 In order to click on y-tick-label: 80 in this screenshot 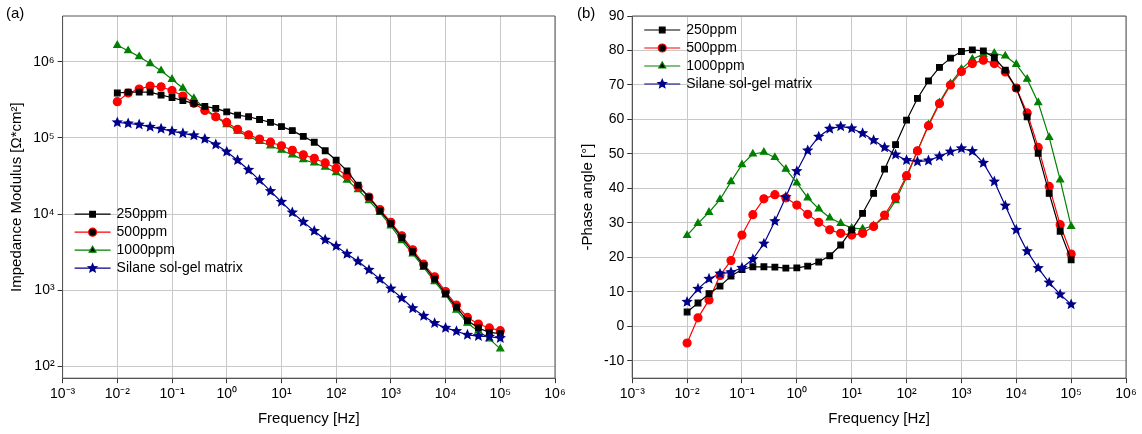, I will do `click(616, 49)`.